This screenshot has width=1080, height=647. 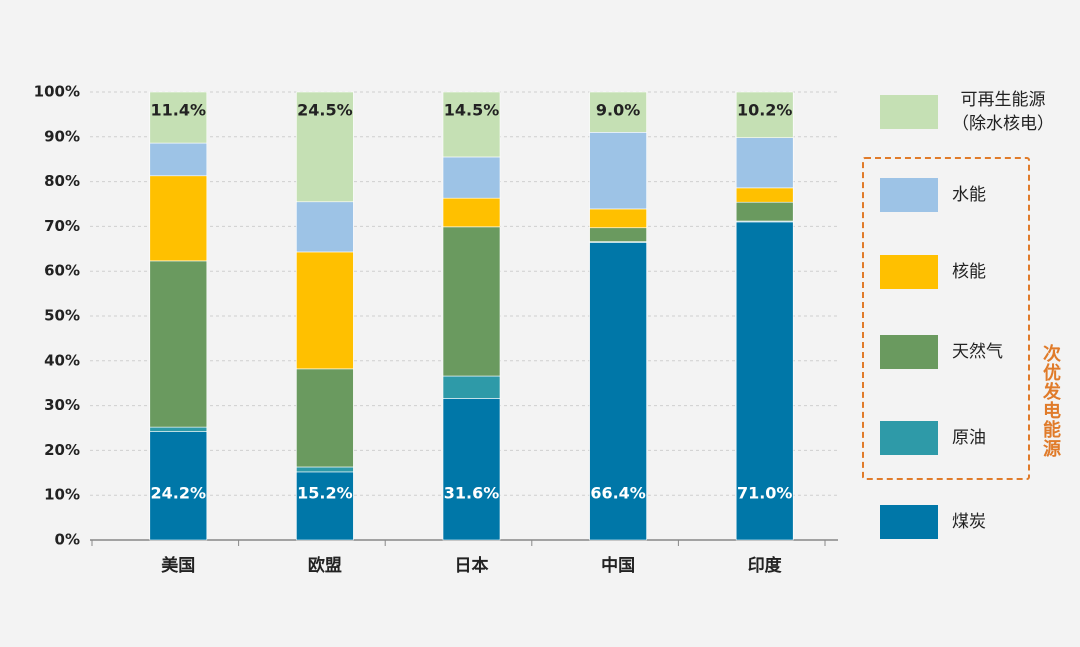 I want to click on data-label: 9.0%, so click(x=618, y=110).